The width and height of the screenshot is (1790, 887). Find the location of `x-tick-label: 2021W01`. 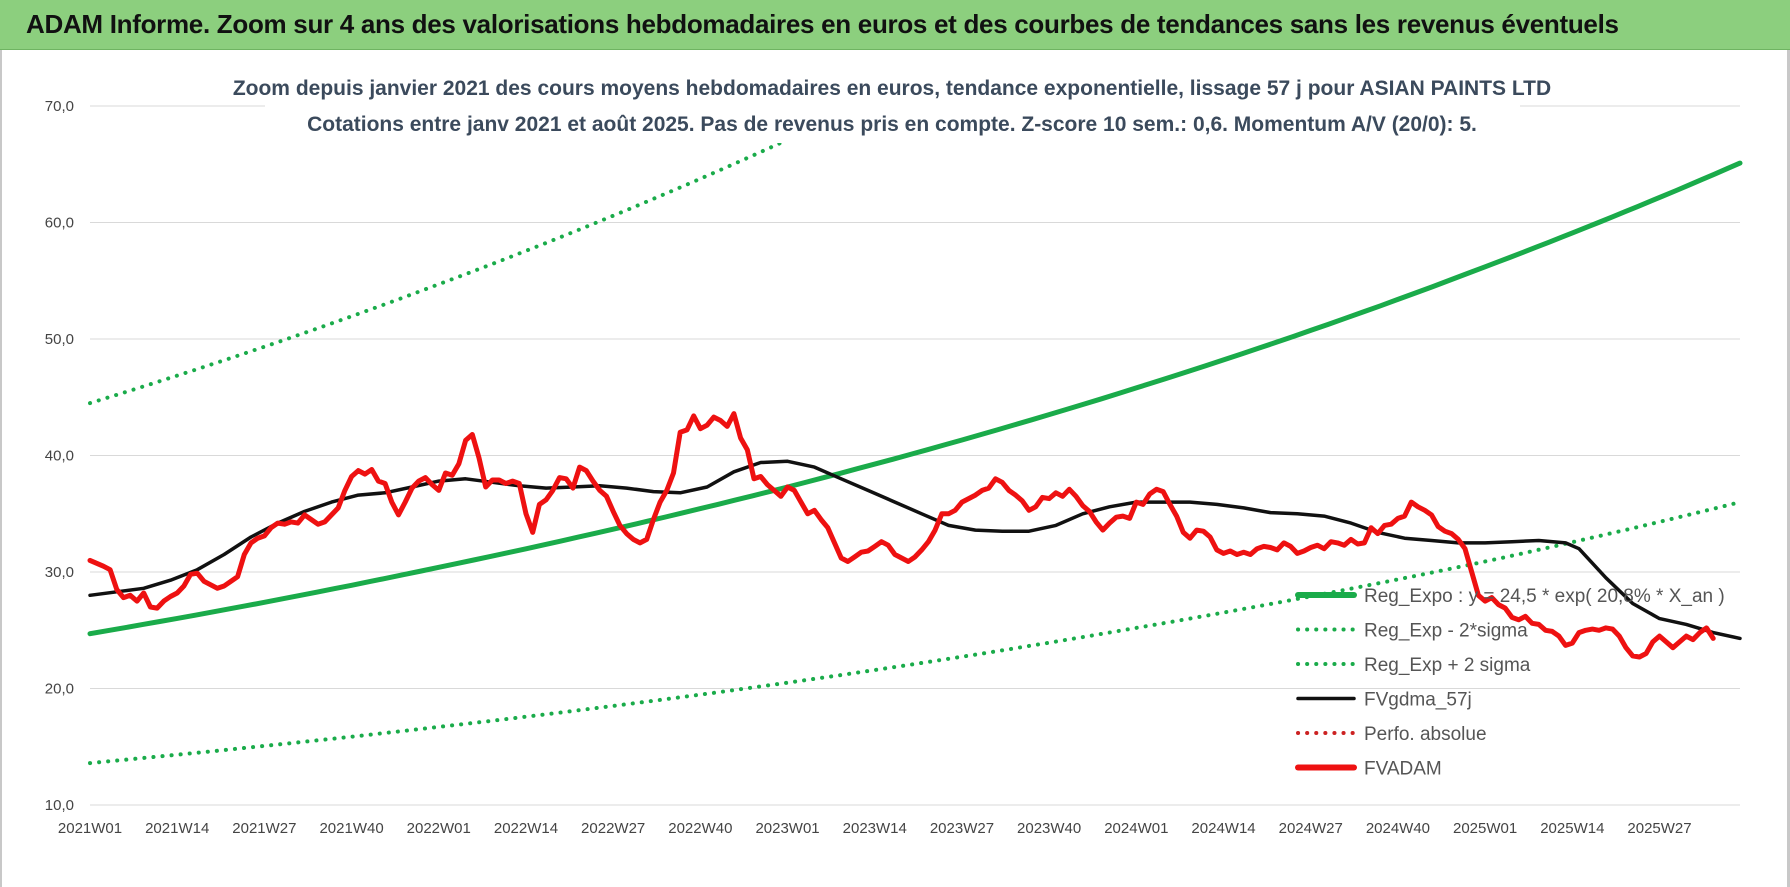

x-tick-label: 2021W01 is located at coordinates (90, 828).